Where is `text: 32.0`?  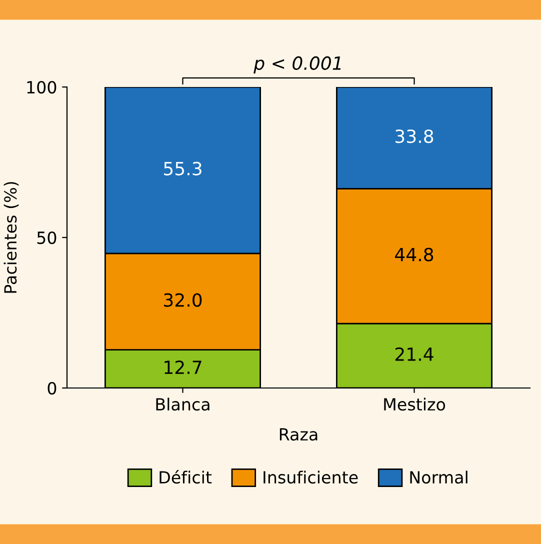
text: 32.0 is located at coordinates (183, 300).